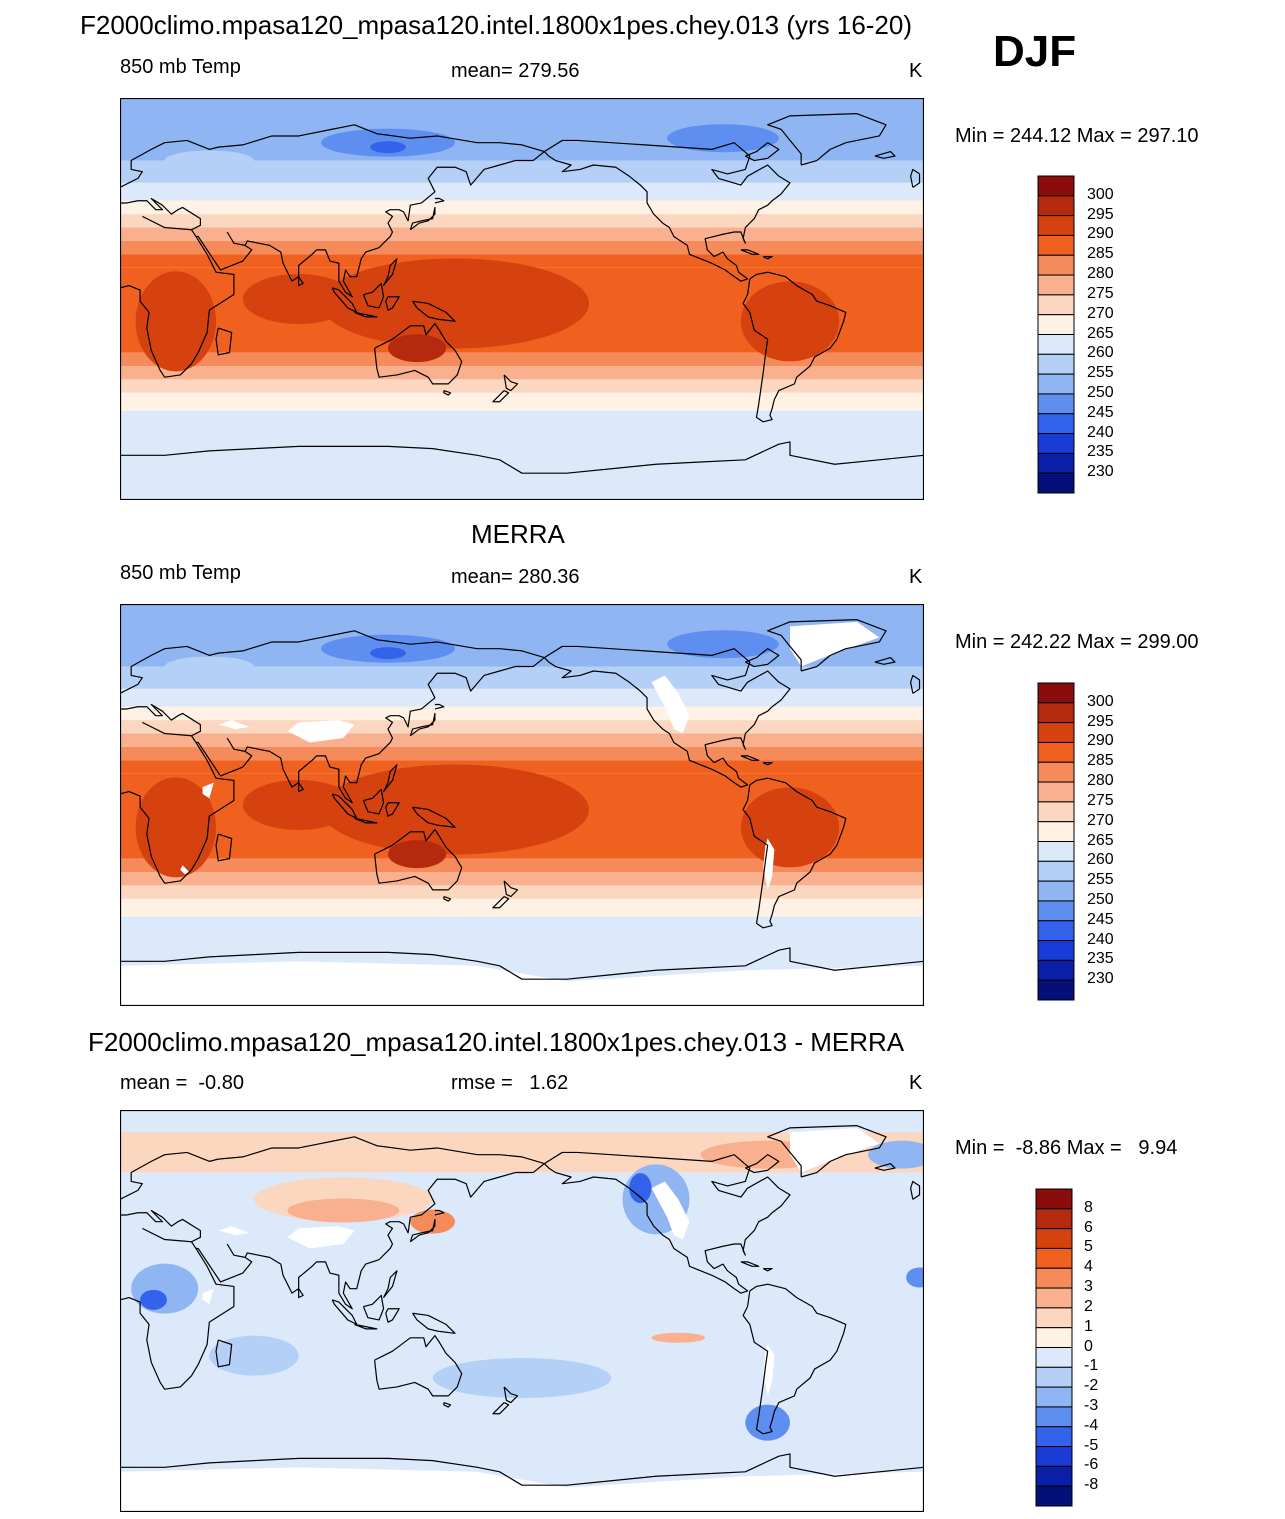 The width and height of the screenshot is (1285, 1519). I want to click on colorbar-tick-label: 6, so click(1088, 1227).